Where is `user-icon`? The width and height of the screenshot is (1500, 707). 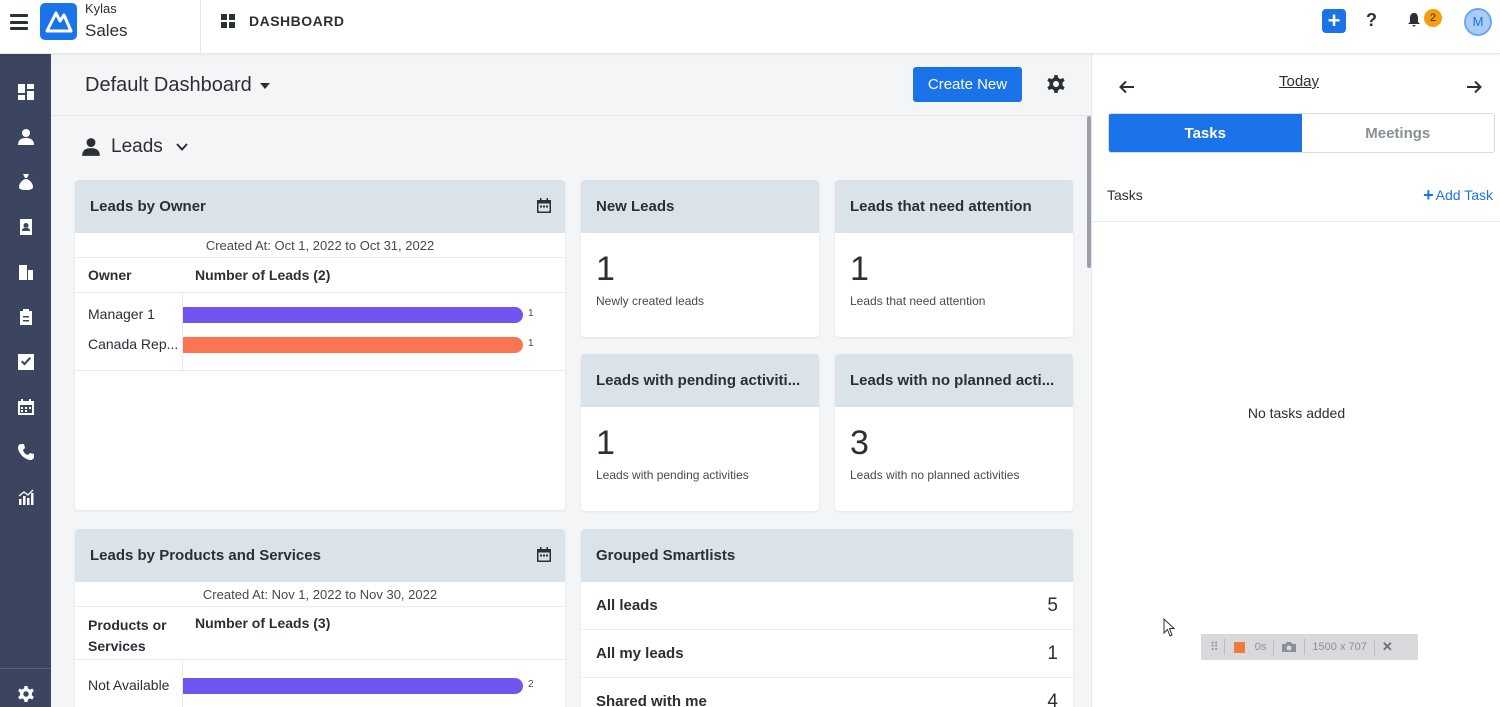
user-icon is located at coordinates (25, 137).